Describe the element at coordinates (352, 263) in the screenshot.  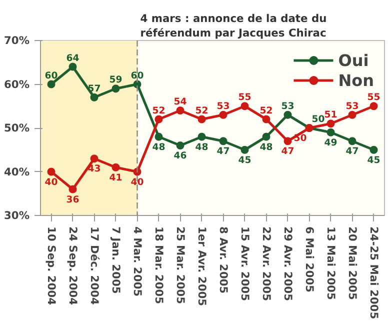
I see `x-tick-label: 20 Mai 2005` at that location.